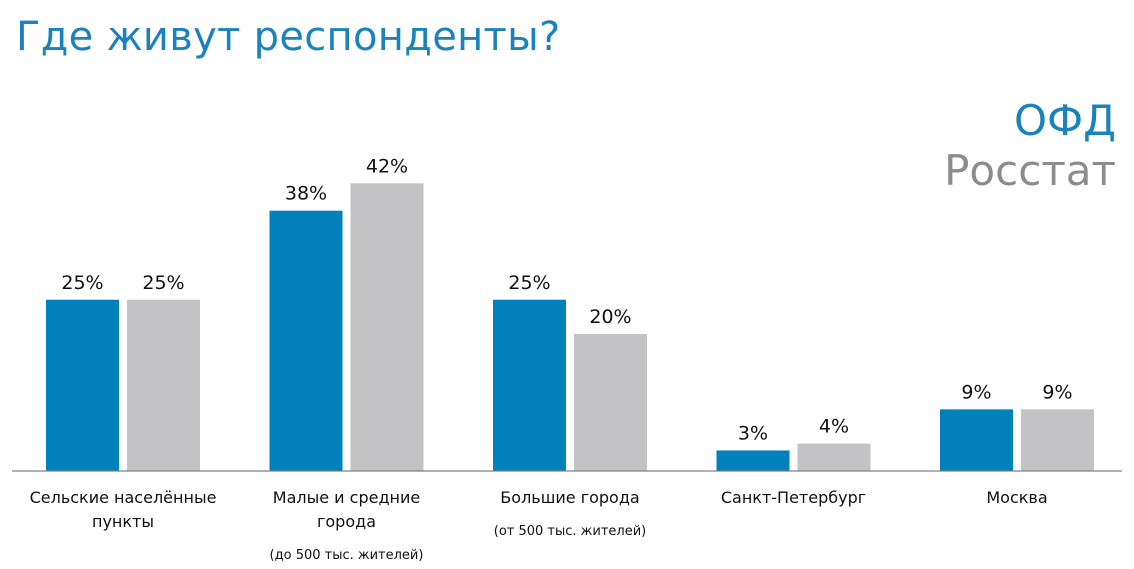  I want to click on legend: ОФД Росстат, so click(1030, 146).